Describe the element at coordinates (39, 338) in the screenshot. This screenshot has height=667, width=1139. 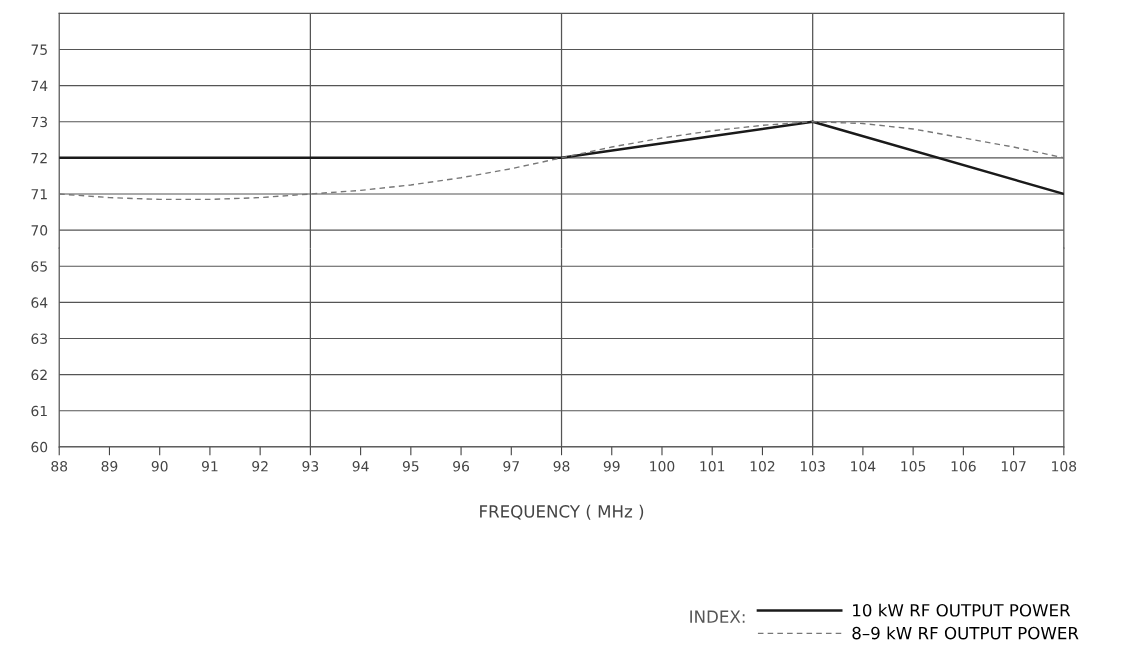
I see `y-tick-label: 63` at that location.